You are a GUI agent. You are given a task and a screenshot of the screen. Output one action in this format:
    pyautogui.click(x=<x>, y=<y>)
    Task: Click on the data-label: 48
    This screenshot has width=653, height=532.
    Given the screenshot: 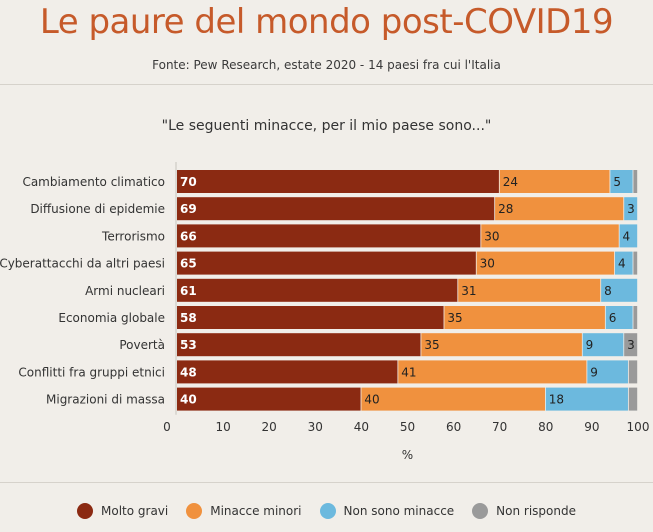 What is the action you would take?
    pyautogui.click(x=188, y=372)
    